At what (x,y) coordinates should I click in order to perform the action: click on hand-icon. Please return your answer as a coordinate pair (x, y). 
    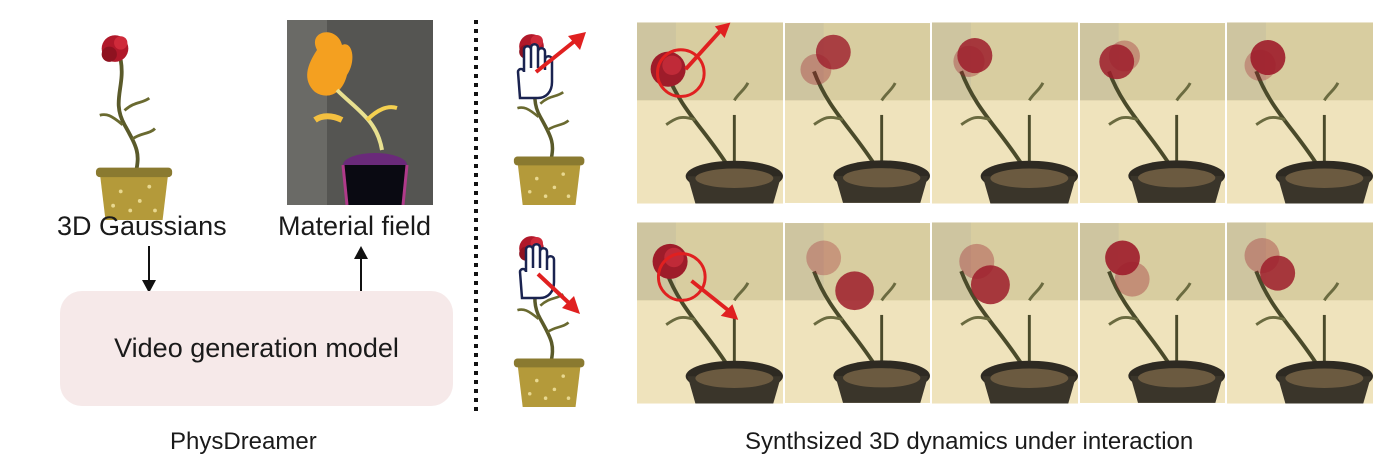
    Looking at the image, I should click on (537, 271).